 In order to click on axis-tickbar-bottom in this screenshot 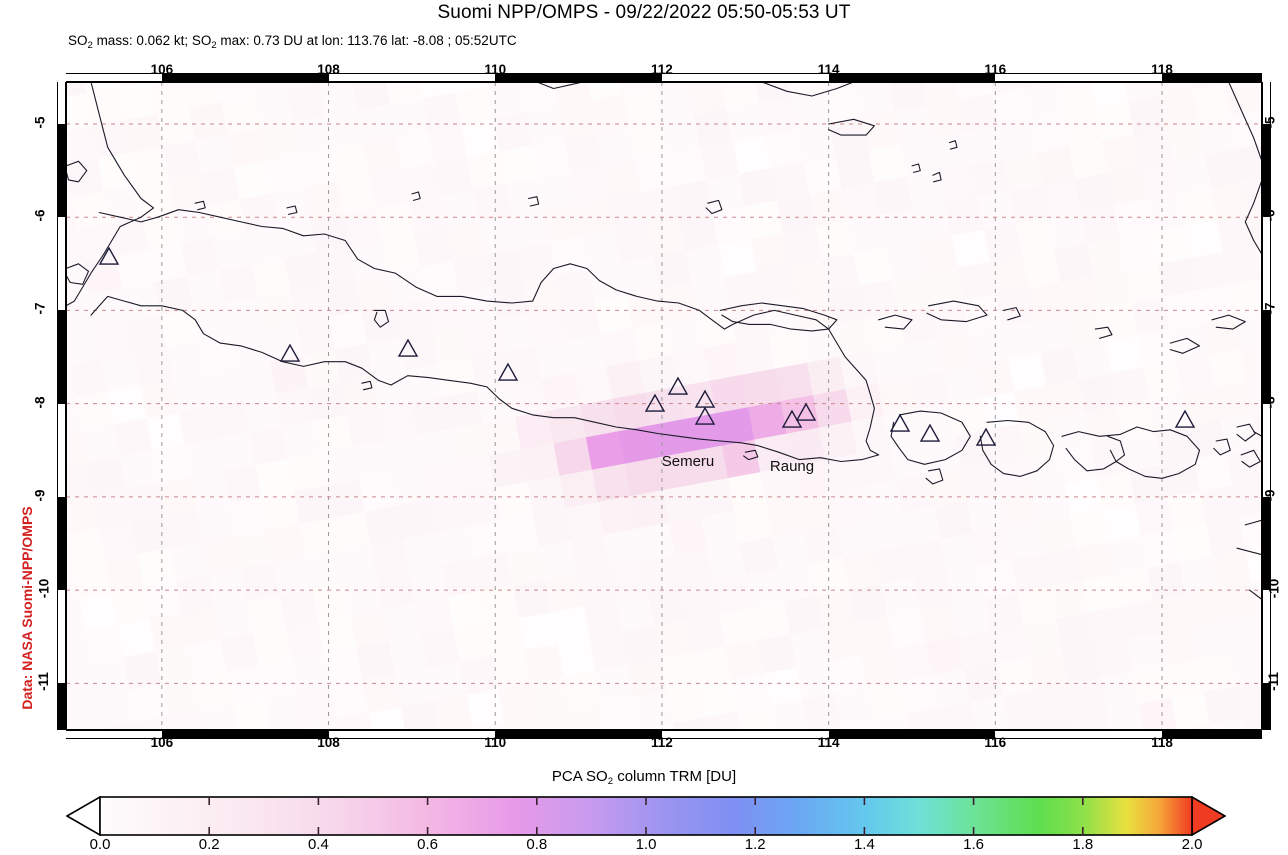, I will do `click(664, 734)`.